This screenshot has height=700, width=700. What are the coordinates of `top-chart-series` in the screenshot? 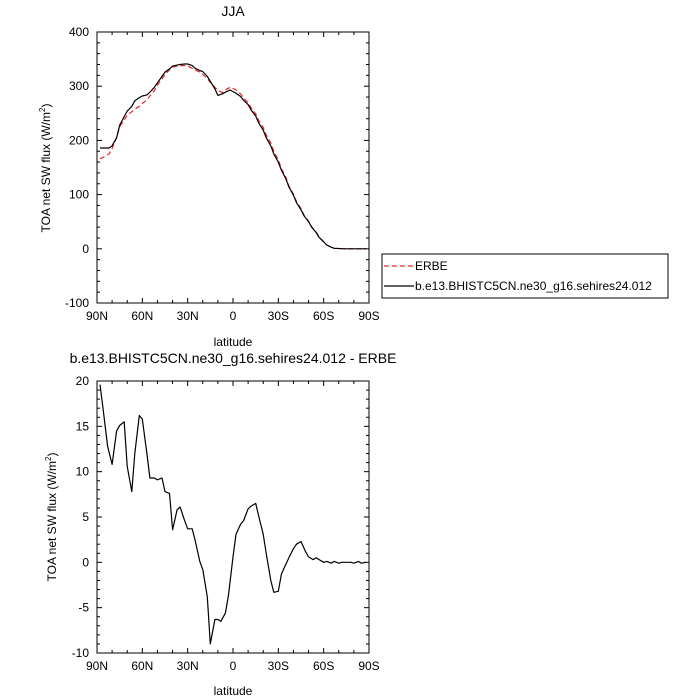 It's located at (232, 156).